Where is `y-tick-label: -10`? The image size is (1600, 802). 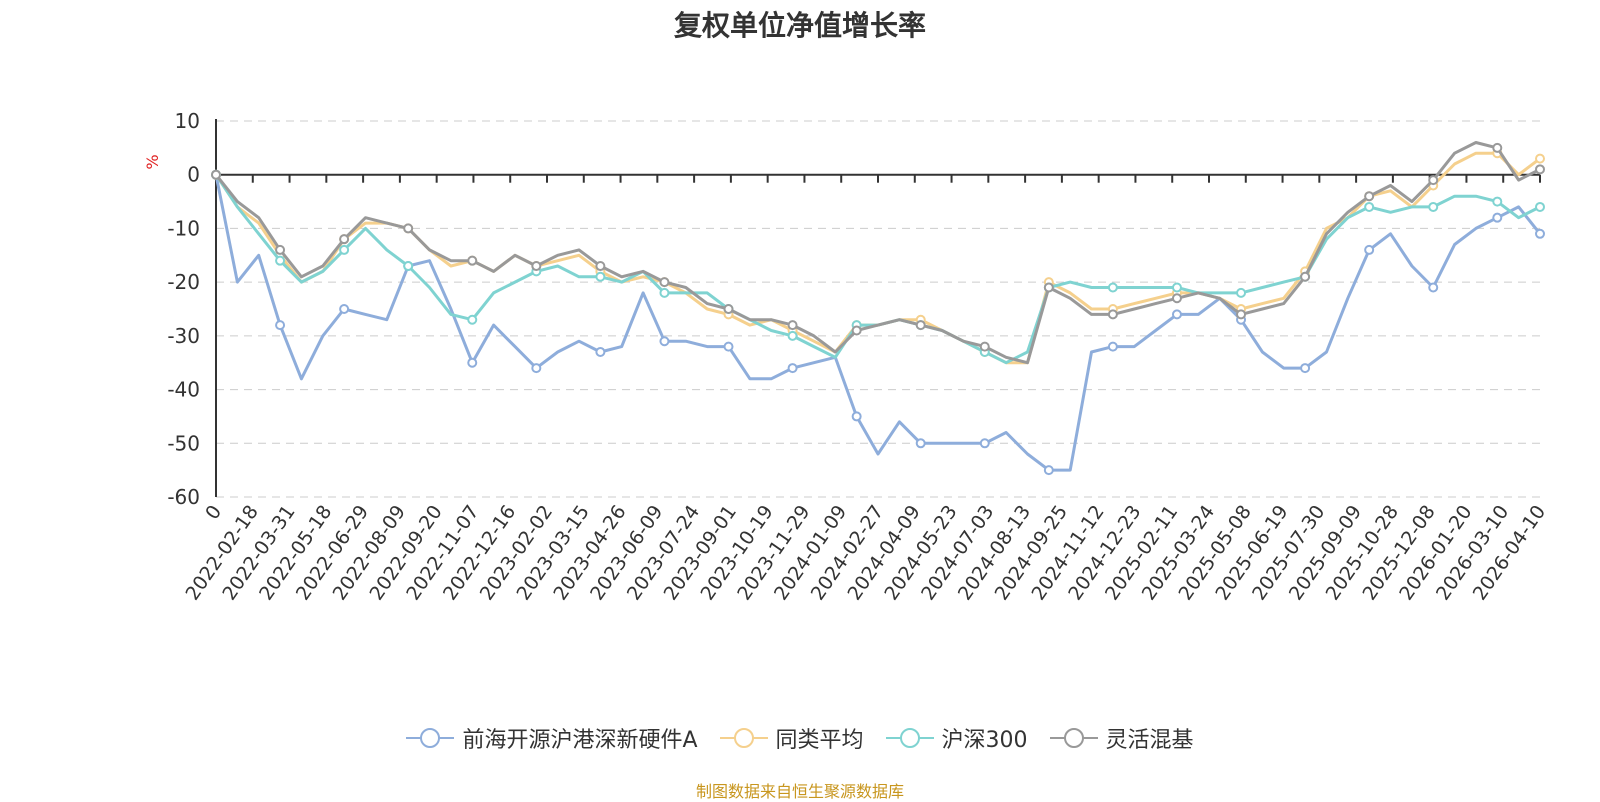
y-tick-label: -10 is located at coordinates (183, 228).